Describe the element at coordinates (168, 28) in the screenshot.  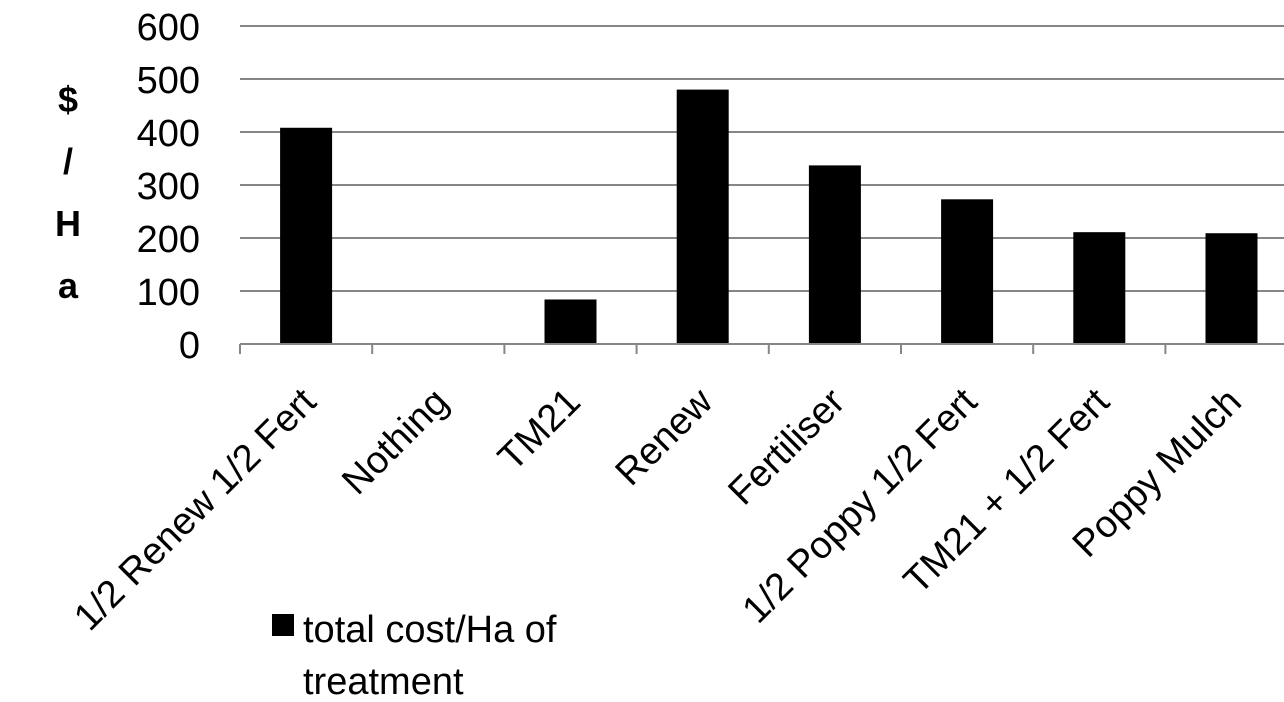
I see `y-tick-label: 600` at that location.